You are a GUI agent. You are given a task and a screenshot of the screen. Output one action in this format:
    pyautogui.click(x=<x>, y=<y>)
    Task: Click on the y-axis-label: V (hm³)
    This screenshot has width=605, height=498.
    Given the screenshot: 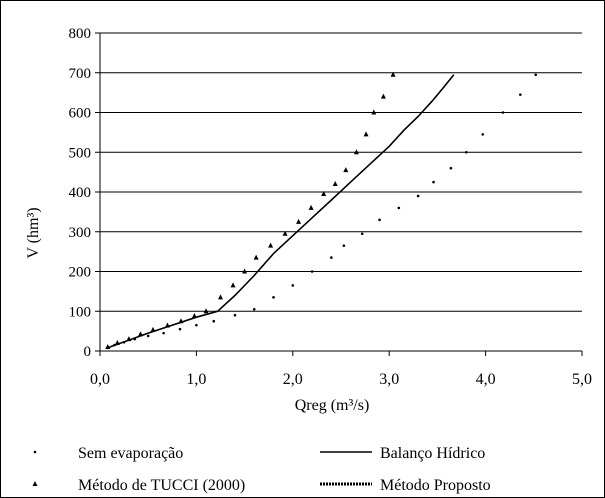 What is the action you would take?
    pyautogui.click(x=33, y=232)
    